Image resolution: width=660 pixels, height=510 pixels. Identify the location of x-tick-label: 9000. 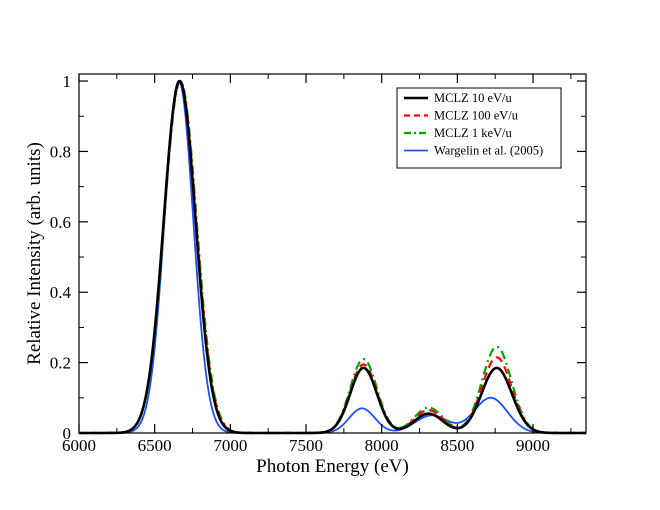
(533, 445).